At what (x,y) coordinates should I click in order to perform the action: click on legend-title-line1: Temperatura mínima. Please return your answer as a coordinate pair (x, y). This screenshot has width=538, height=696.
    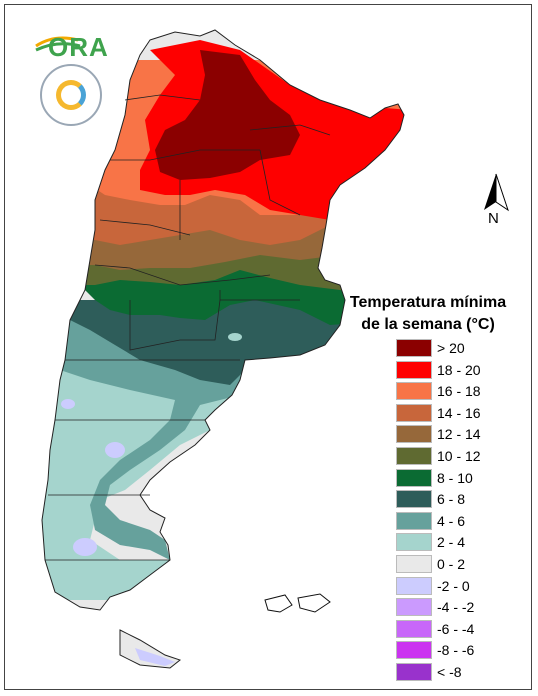
    Looking at the image, I should click on (428, 302).